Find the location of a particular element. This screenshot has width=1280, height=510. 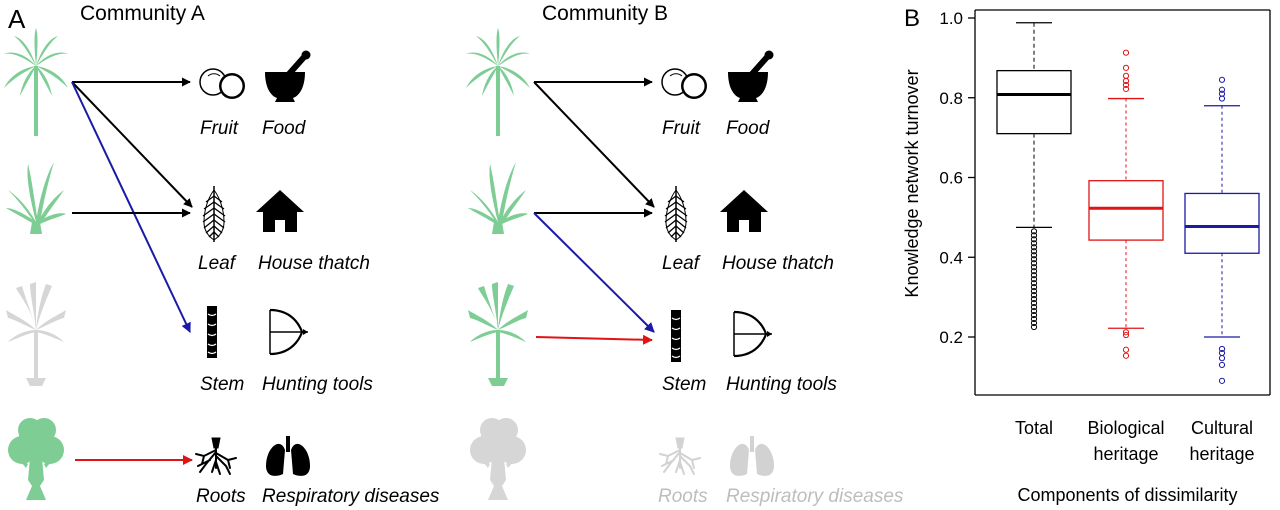

y-tick-label: 1.0 is located at coordinates (951, 18).